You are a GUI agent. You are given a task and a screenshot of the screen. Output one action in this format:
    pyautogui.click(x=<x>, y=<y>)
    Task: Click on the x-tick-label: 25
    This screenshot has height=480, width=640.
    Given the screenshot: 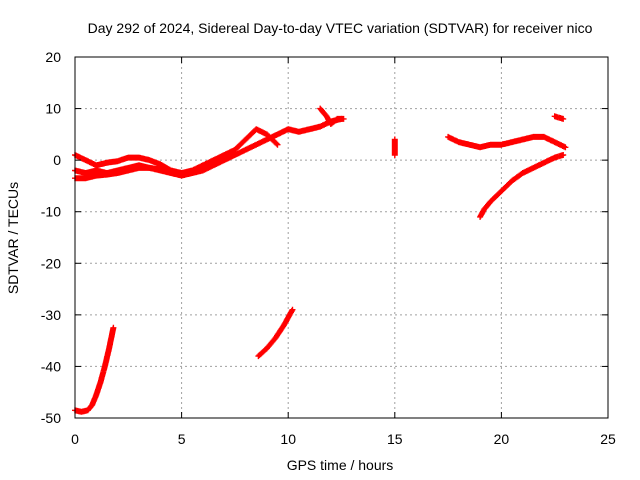 What is the action you would take?
    pyautogui.click(x=608, y=439)
    